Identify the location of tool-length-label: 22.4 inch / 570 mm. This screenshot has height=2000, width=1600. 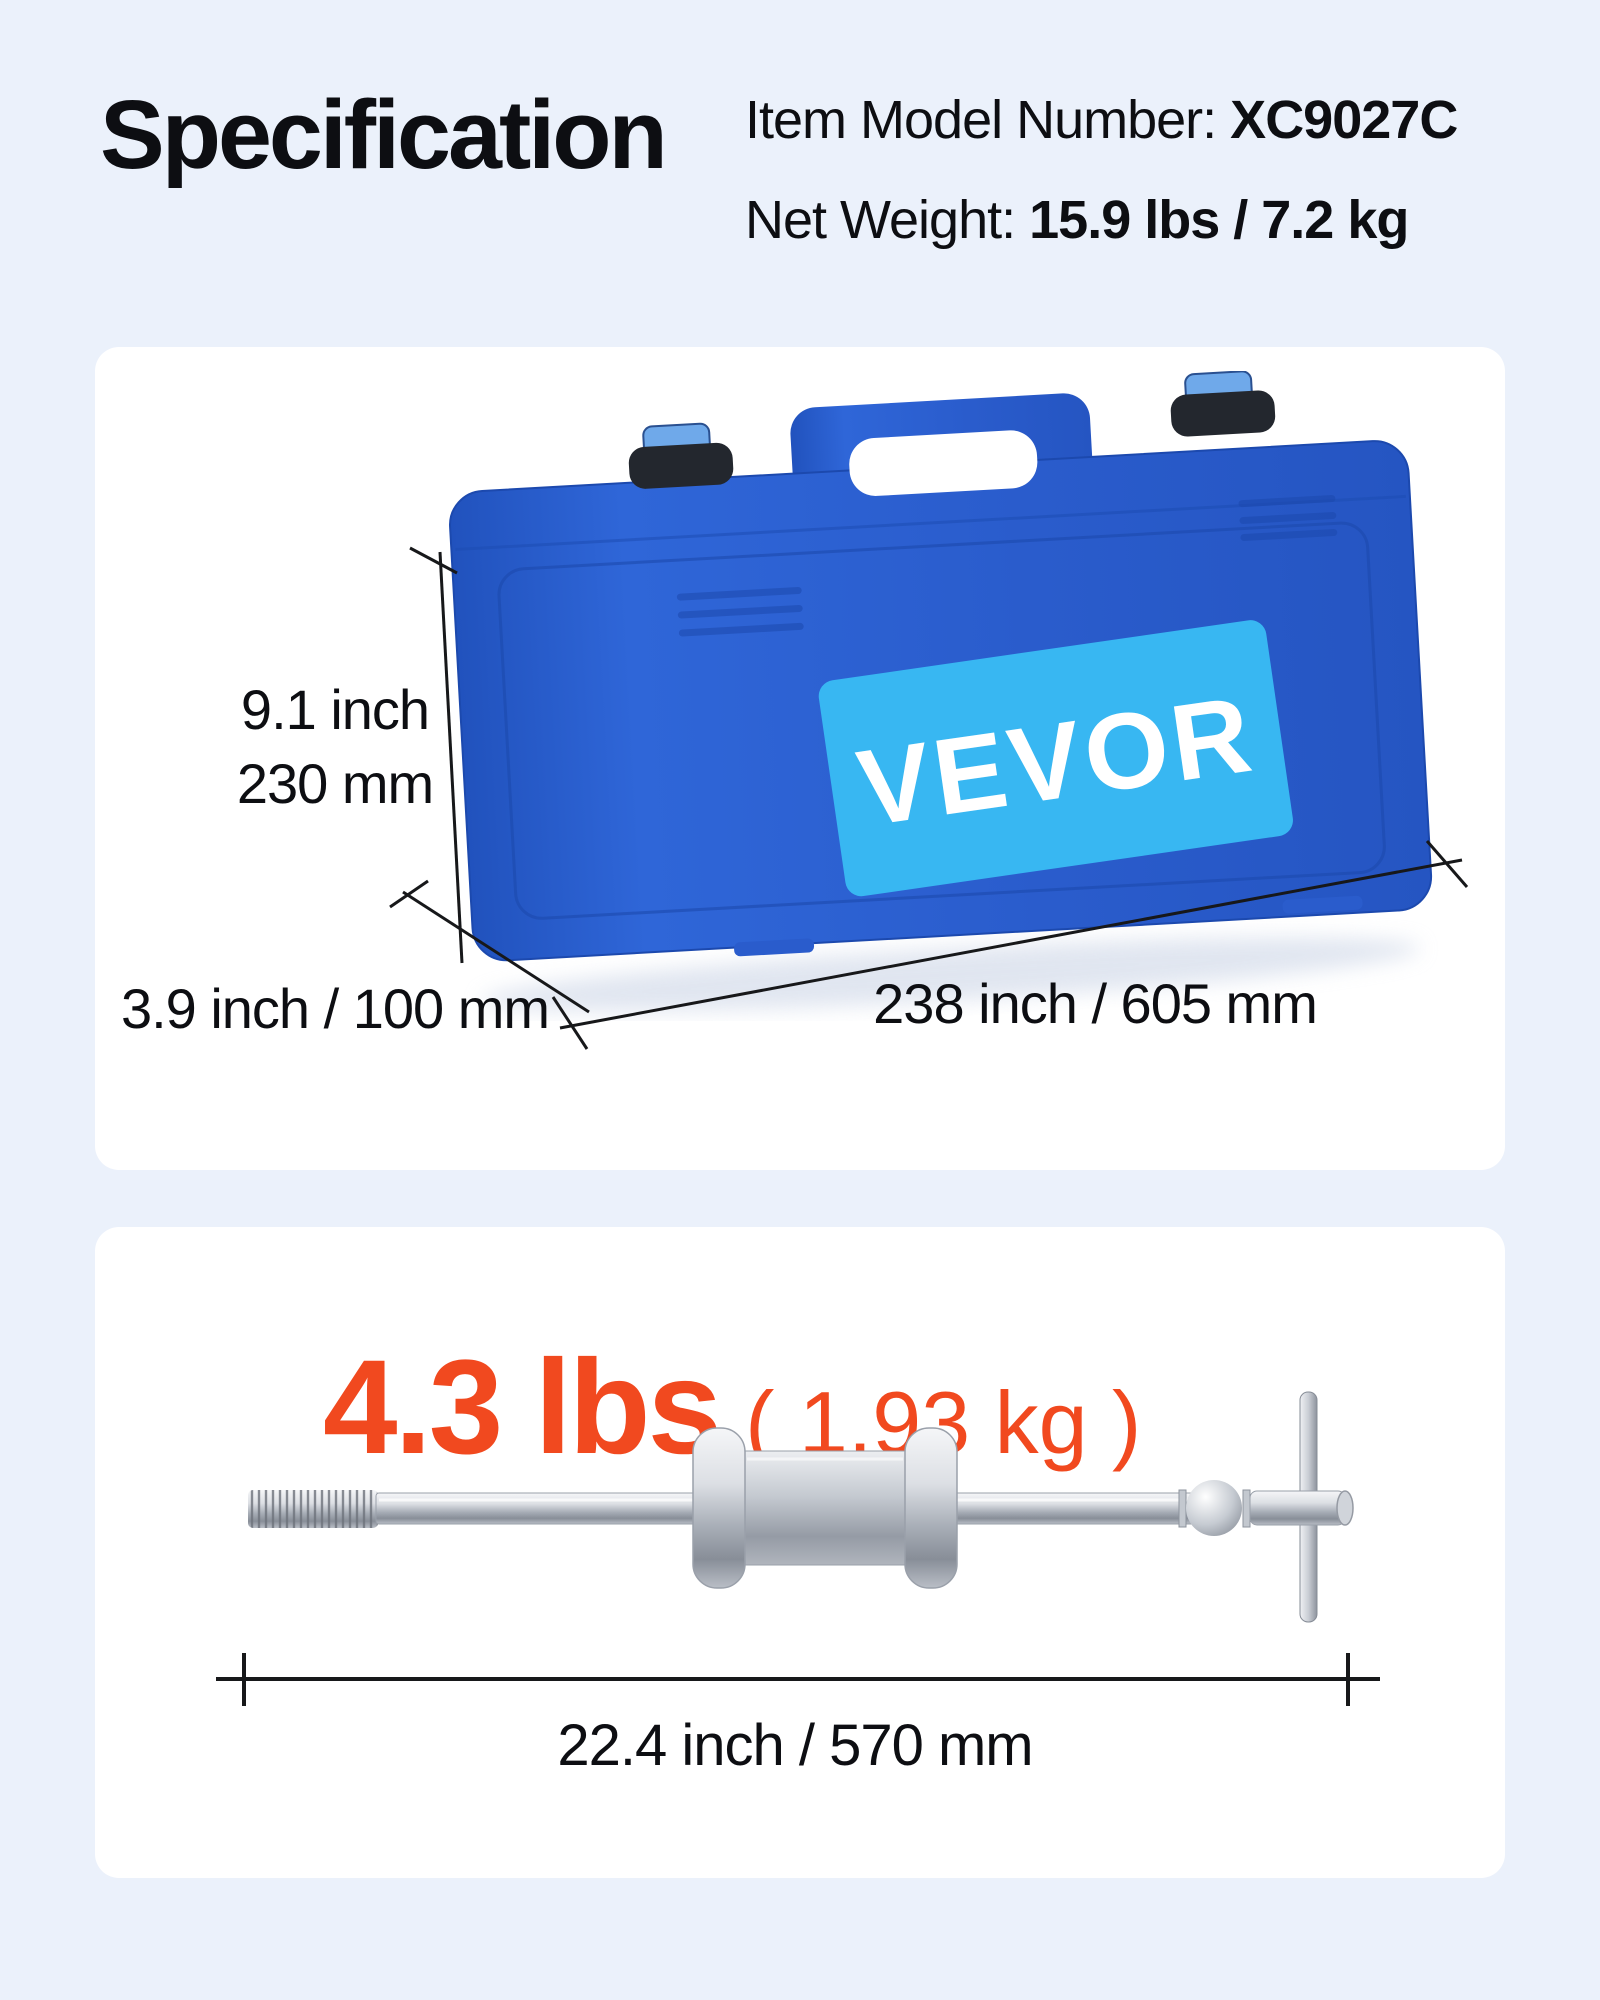
(795, 1745).